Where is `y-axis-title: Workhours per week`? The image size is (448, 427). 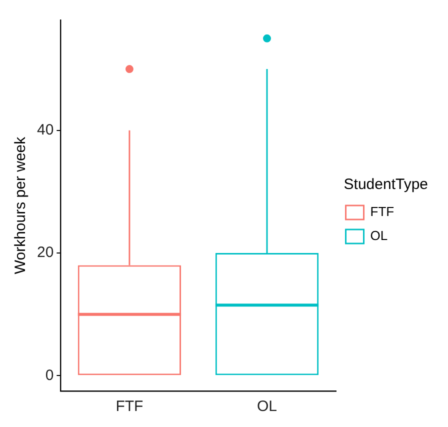
y-axis-title: Workhours per week is located at coordinates (21, 205).